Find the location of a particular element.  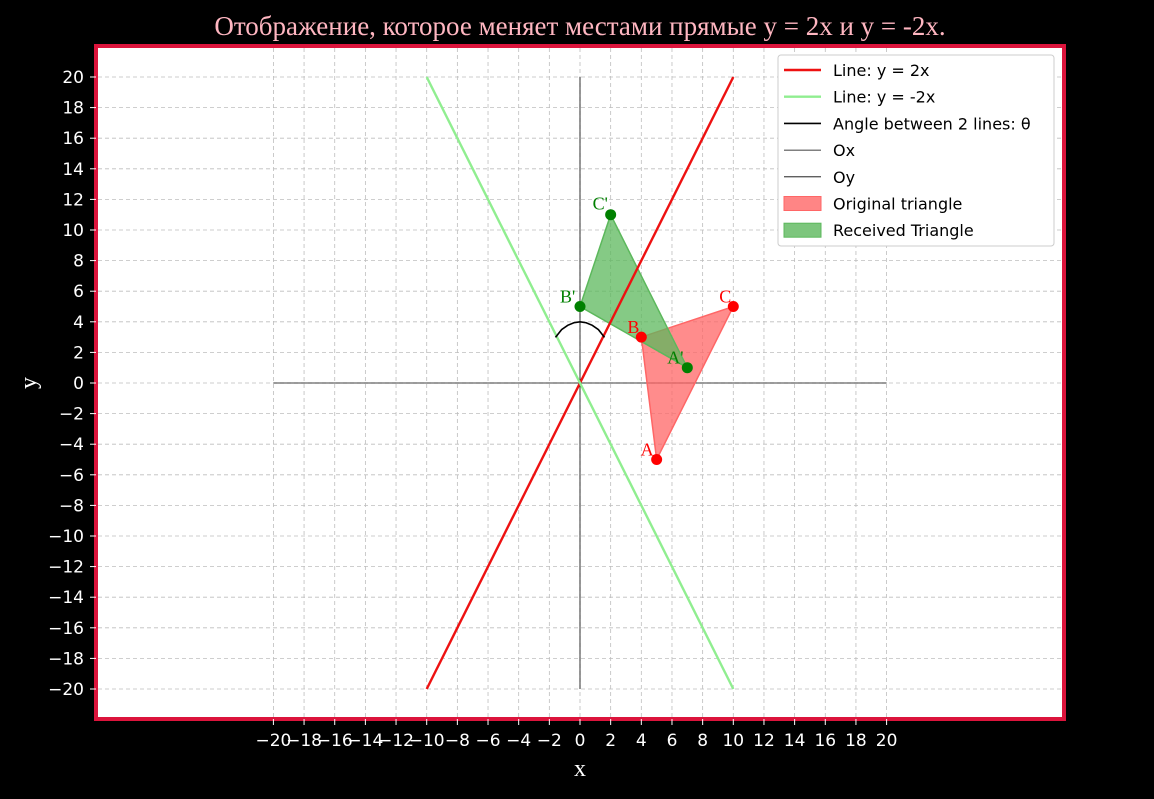

legend-entry: Line: y = -2x is located at coordinates (884, 97).